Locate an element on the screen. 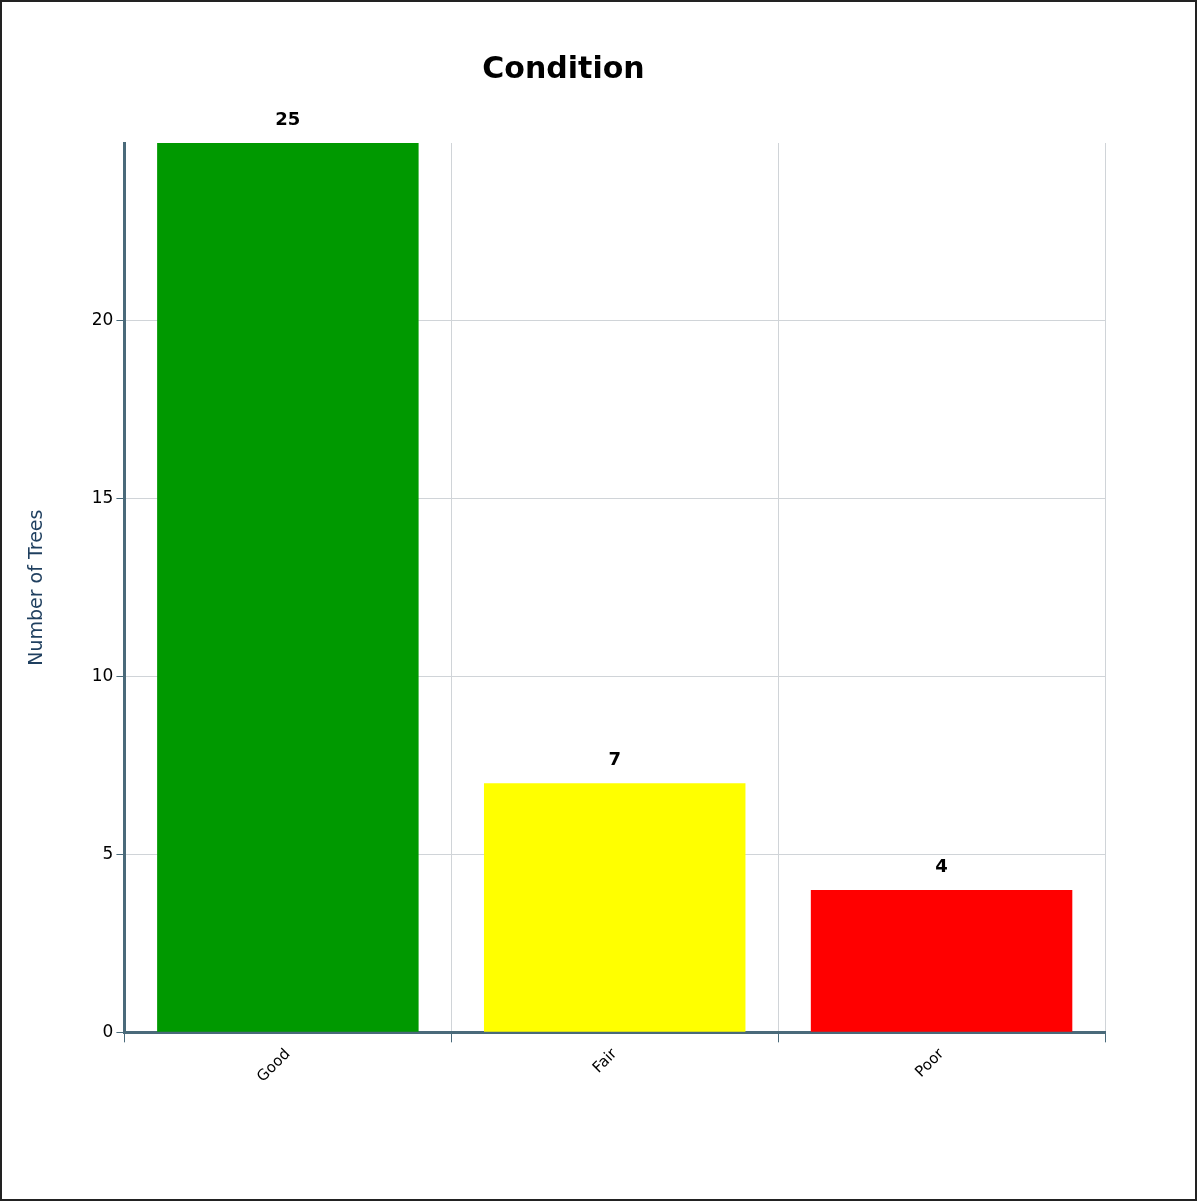  data-label: 4 is located at coordinates (941, 865).